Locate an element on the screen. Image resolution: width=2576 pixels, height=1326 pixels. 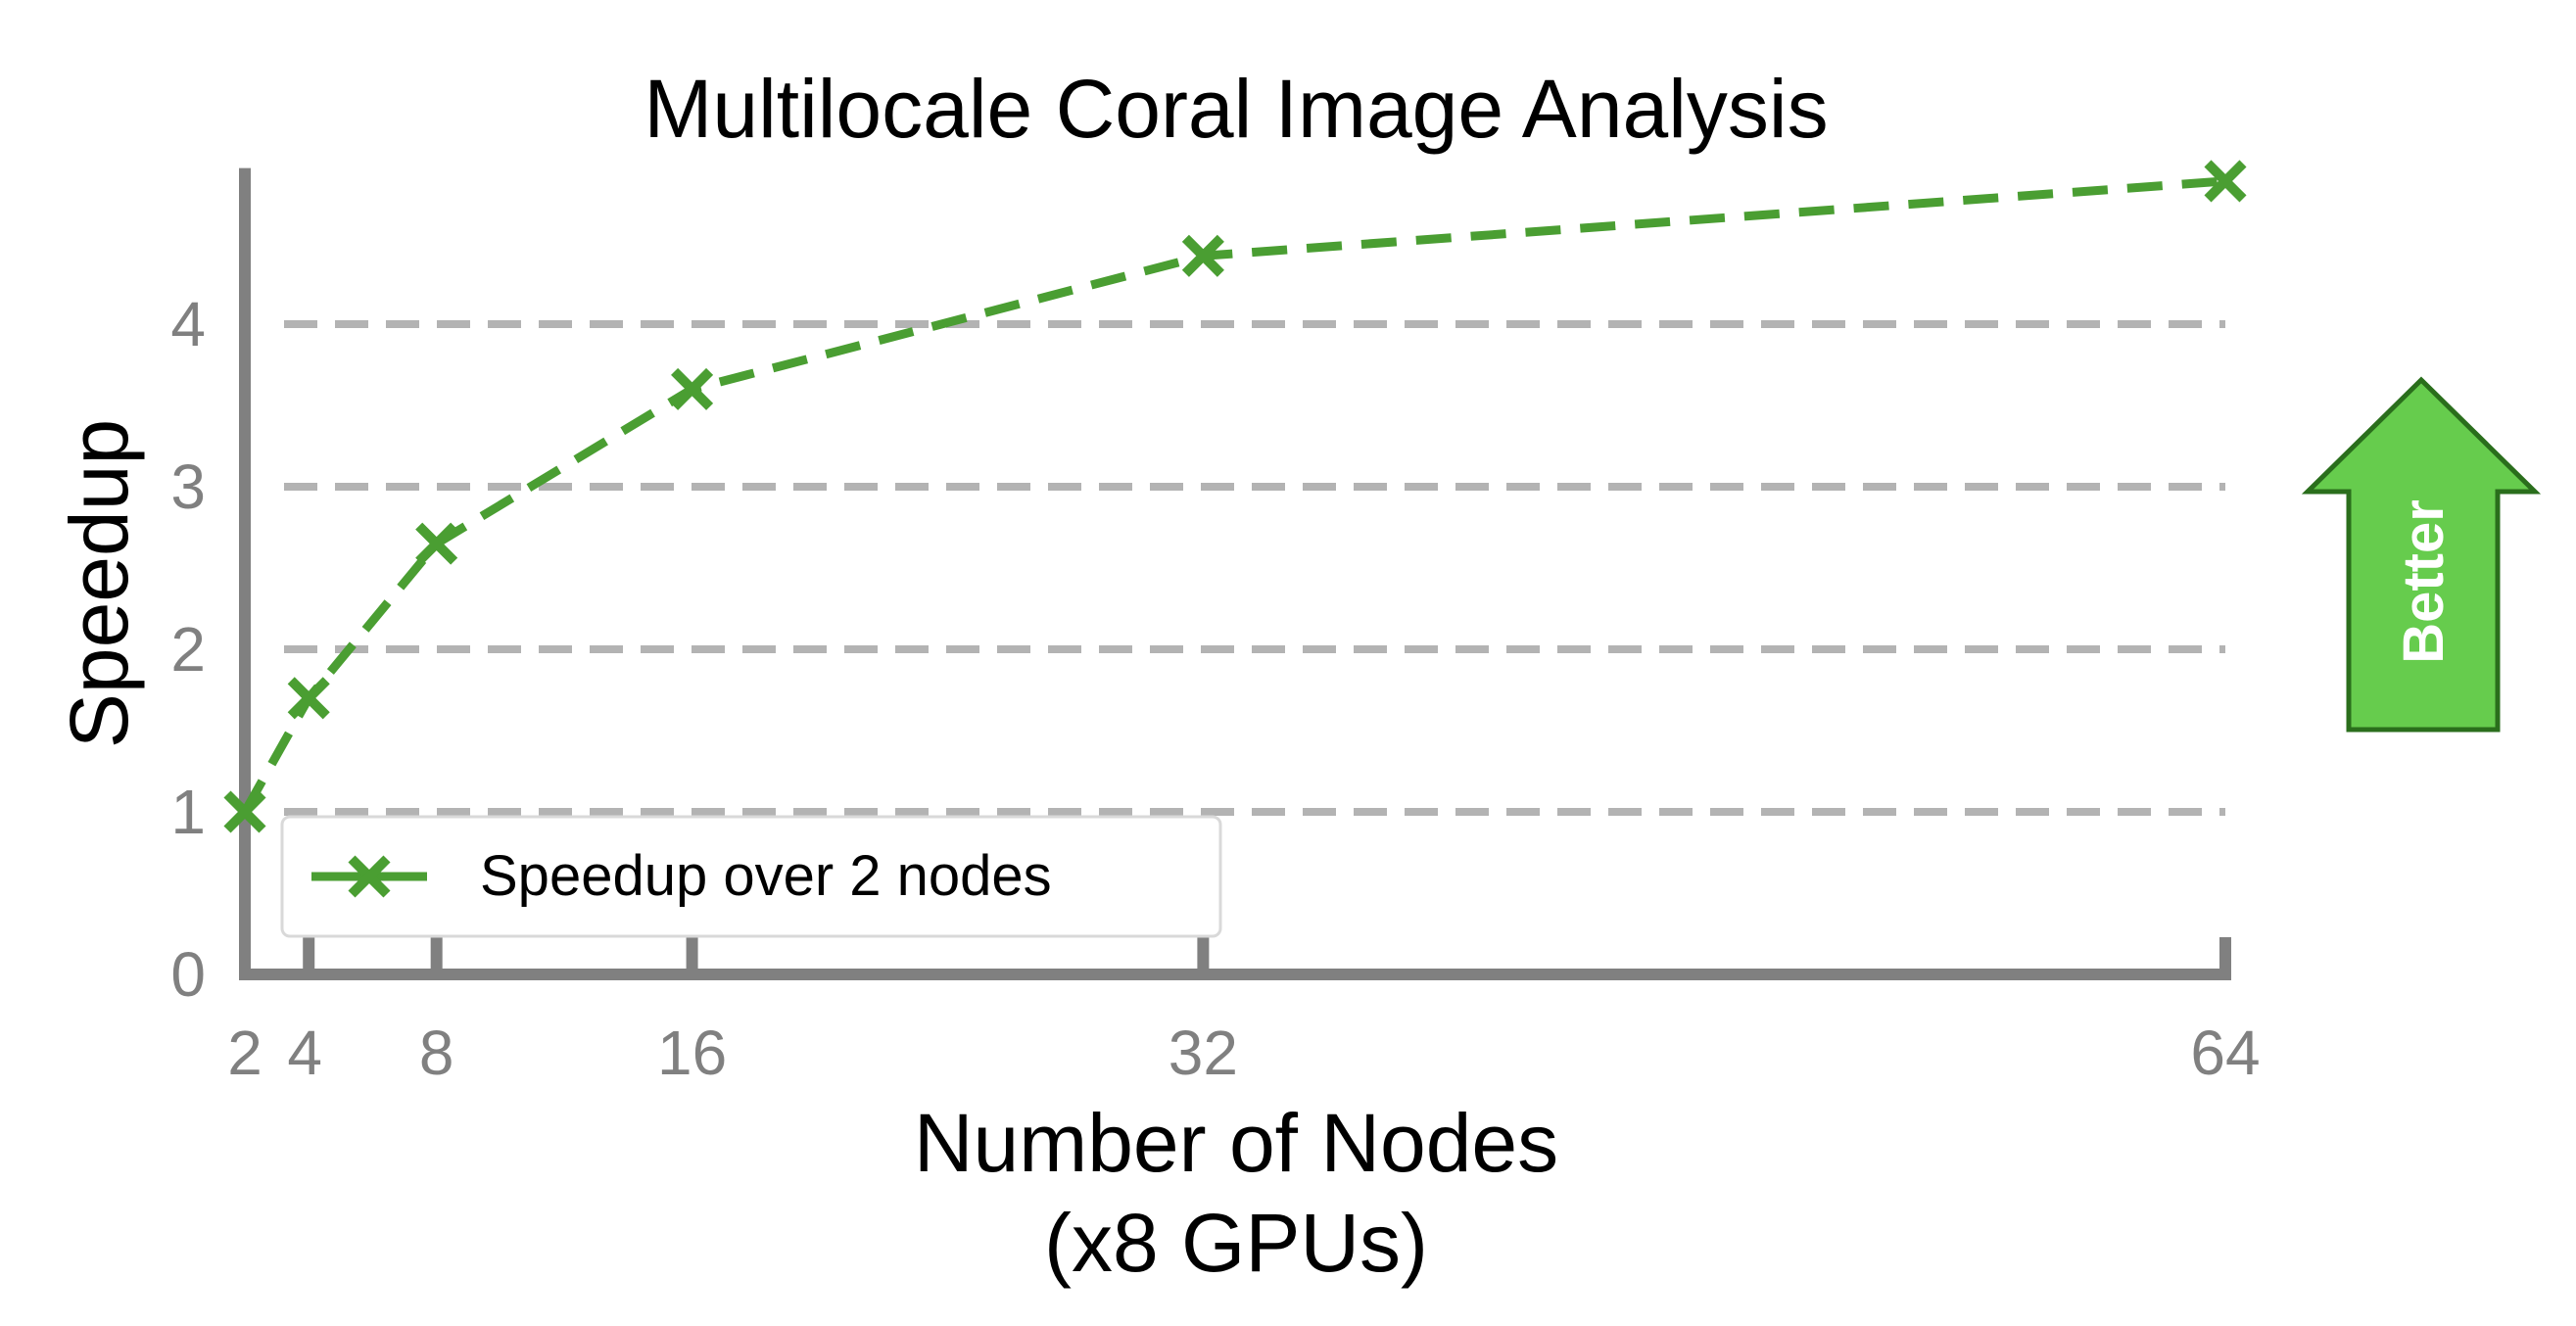
x-tick-label-2: 2 is located at coordinates (245, 1053).